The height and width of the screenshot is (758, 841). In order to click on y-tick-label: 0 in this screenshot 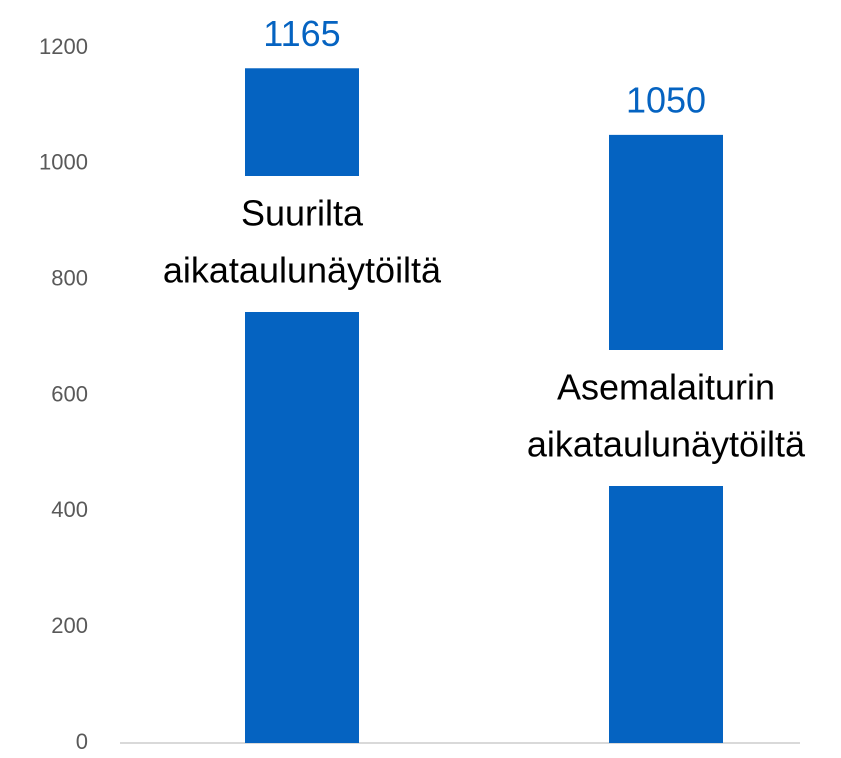, I will do `click(82, 741)`.